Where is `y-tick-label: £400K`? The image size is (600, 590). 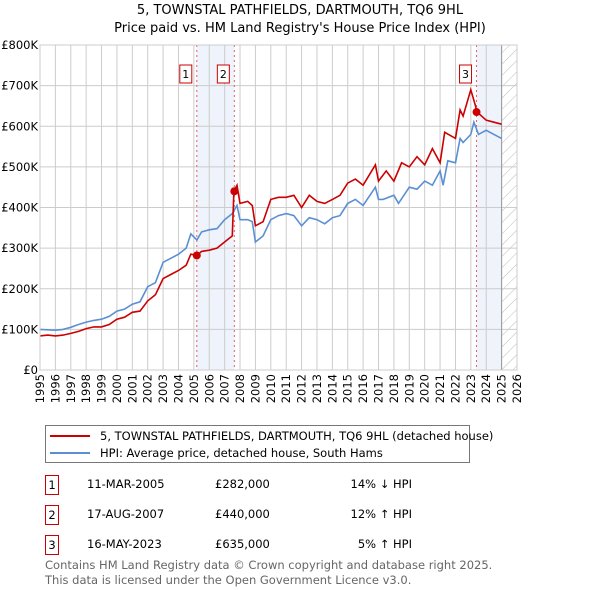 y-tick-label: £400K is located at coordinates (19, 208).